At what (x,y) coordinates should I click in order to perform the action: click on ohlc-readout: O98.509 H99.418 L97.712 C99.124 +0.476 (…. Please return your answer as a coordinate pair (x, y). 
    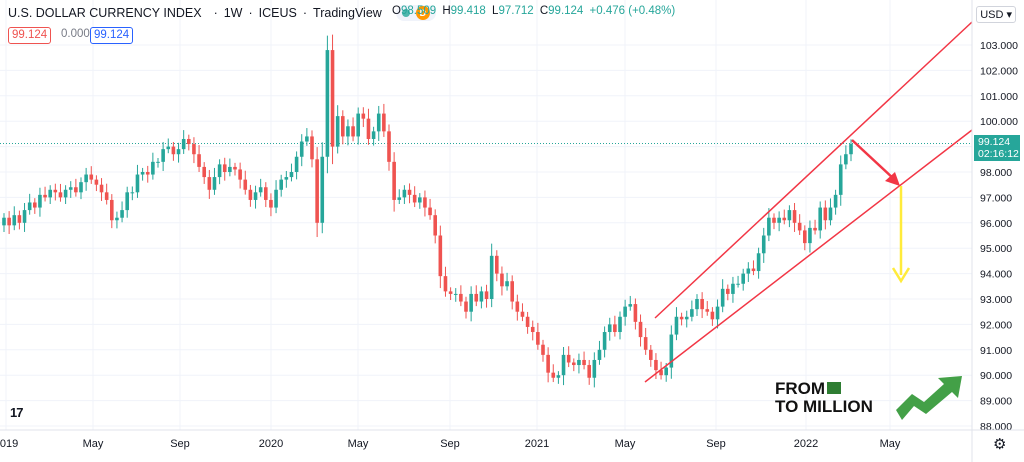
    Looking at the image, I should click on (534, 11).